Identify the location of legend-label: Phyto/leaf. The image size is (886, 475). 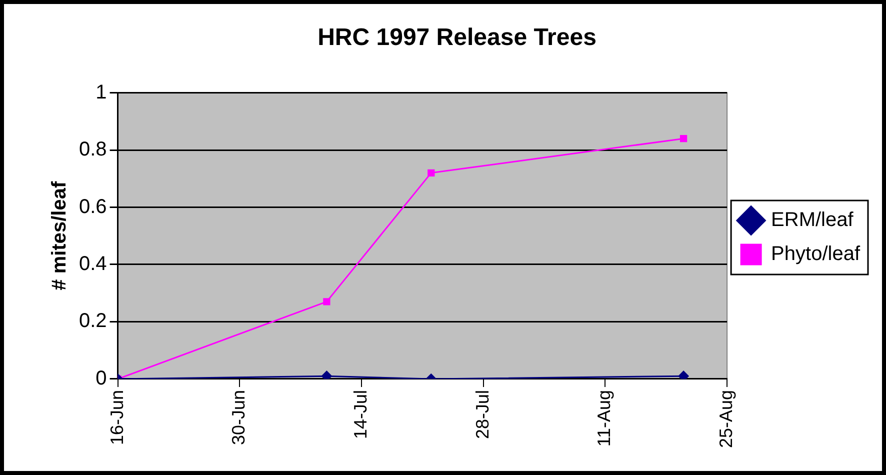
(815, 254).